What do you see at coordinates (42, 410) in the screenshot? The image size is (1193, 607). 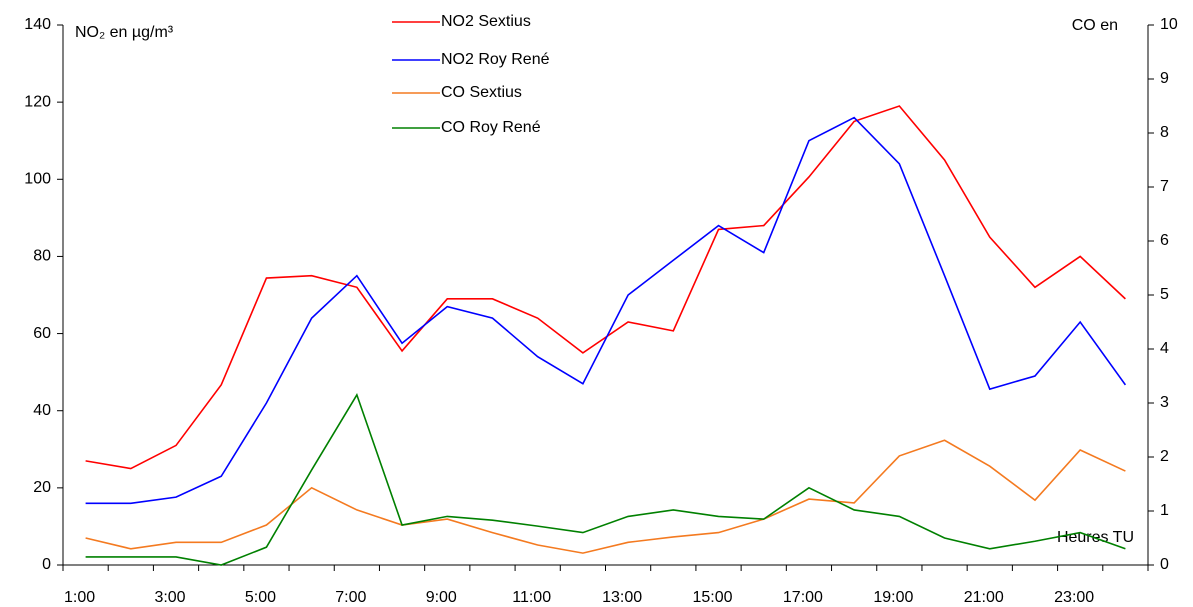 I see `y-tick-label: 40` at bounding box center [42, 410].